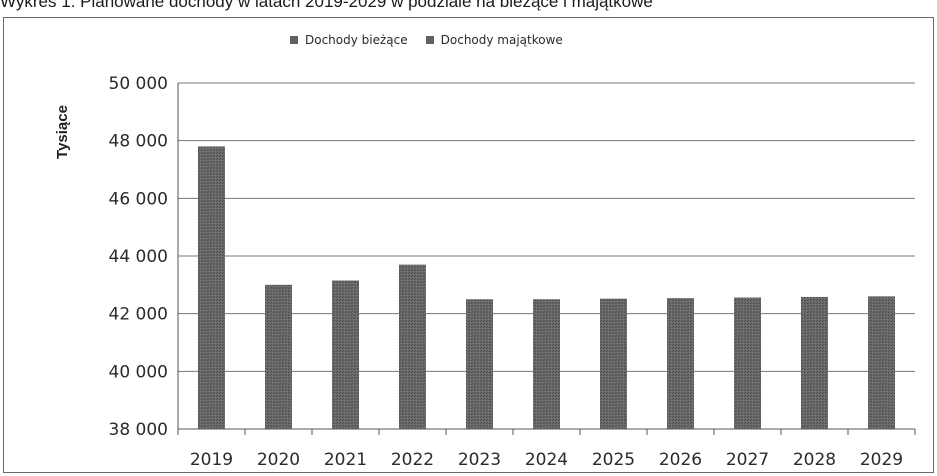  What do you see at coordinates (613, 363) in the screenshot?
I see `bar-2025` at bounding box center [613, 363].